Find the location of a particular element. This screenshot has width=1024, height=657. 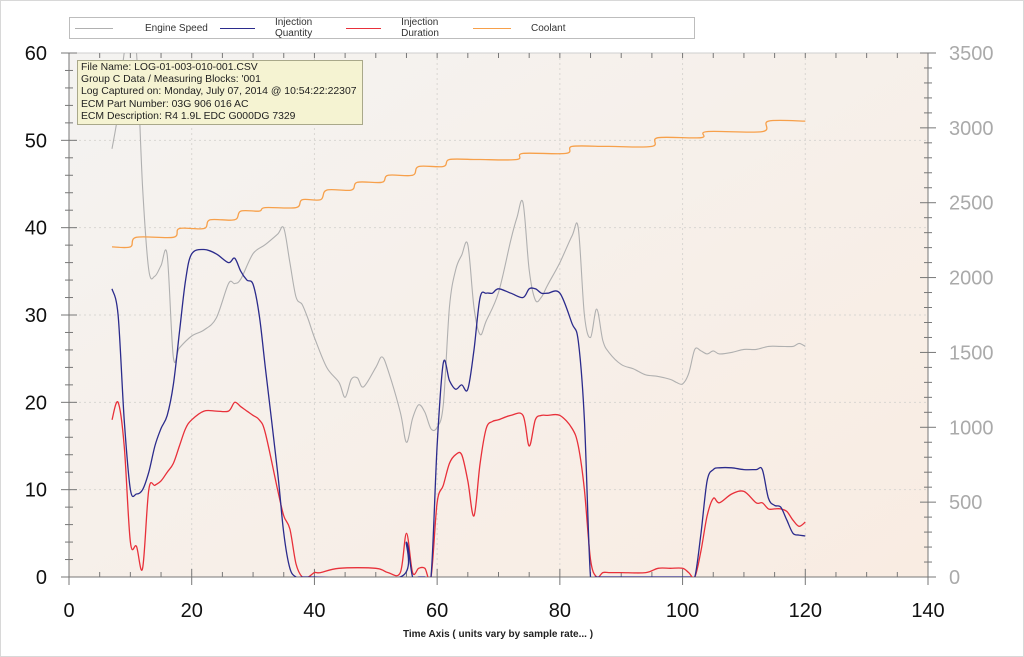

legend-item-engine-speed: Engine Speed is located at coordinates (145, 28).